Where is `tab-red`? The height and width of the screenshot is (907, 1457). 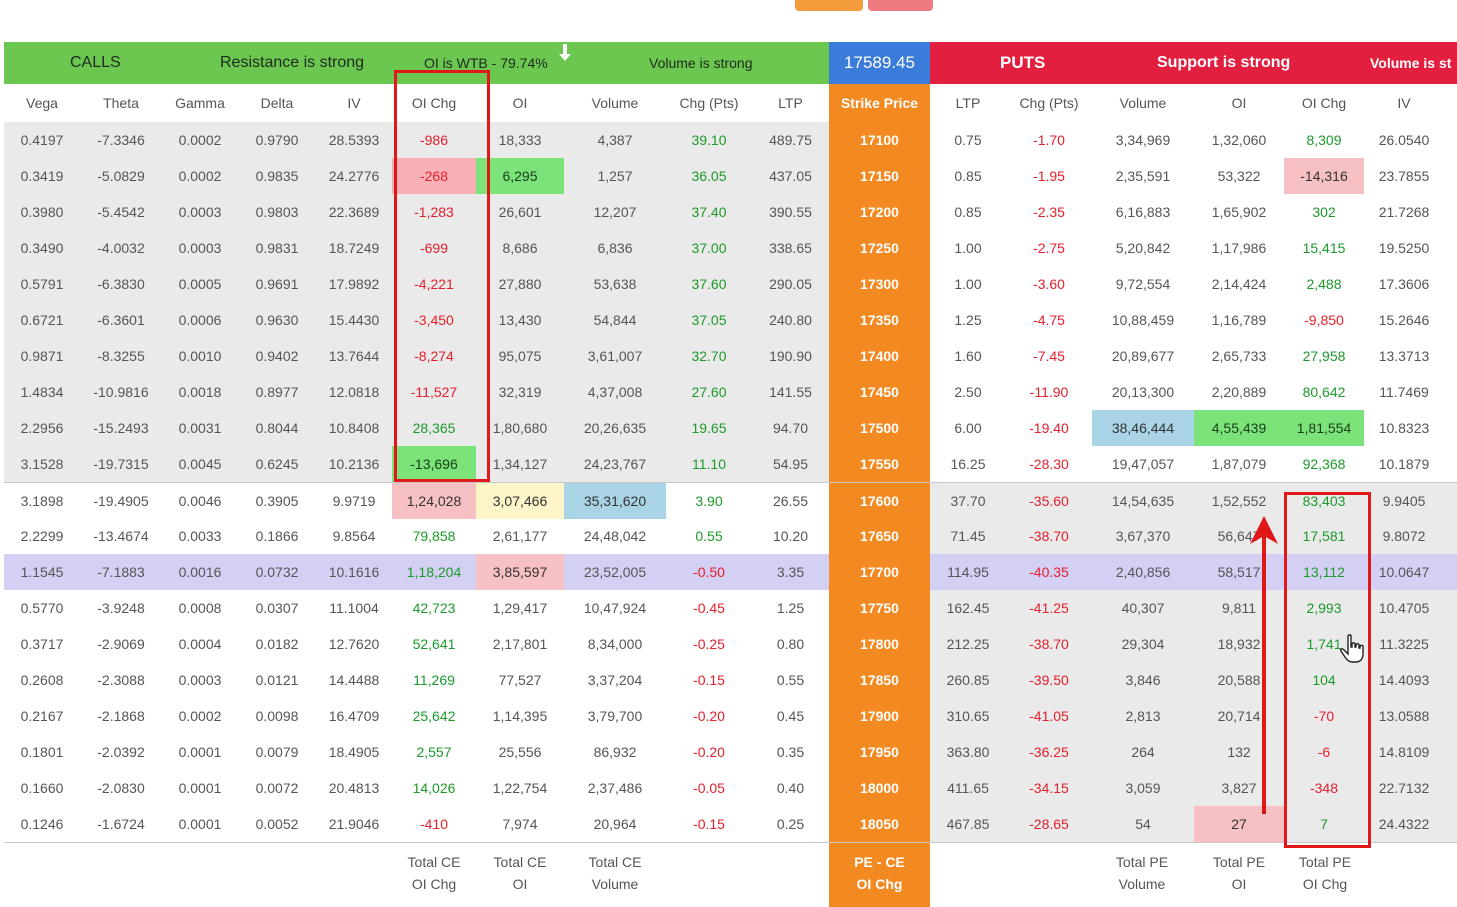 tab-red is located at coordinates (900, 5).